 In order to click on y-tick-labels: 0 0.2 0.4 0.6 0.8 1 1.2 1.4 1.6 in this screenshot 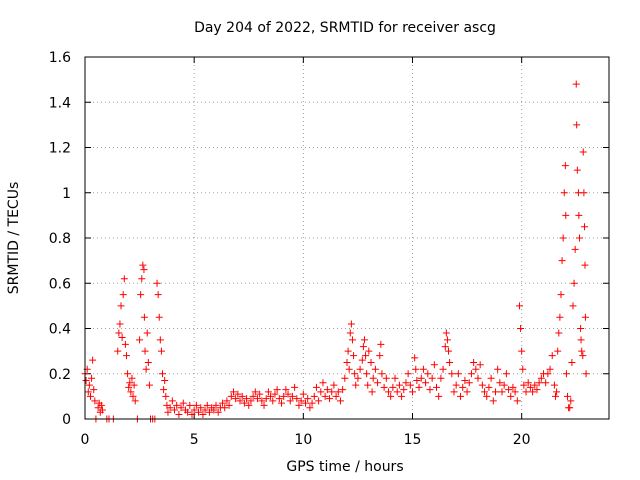, I will do `click(60, 239)`.